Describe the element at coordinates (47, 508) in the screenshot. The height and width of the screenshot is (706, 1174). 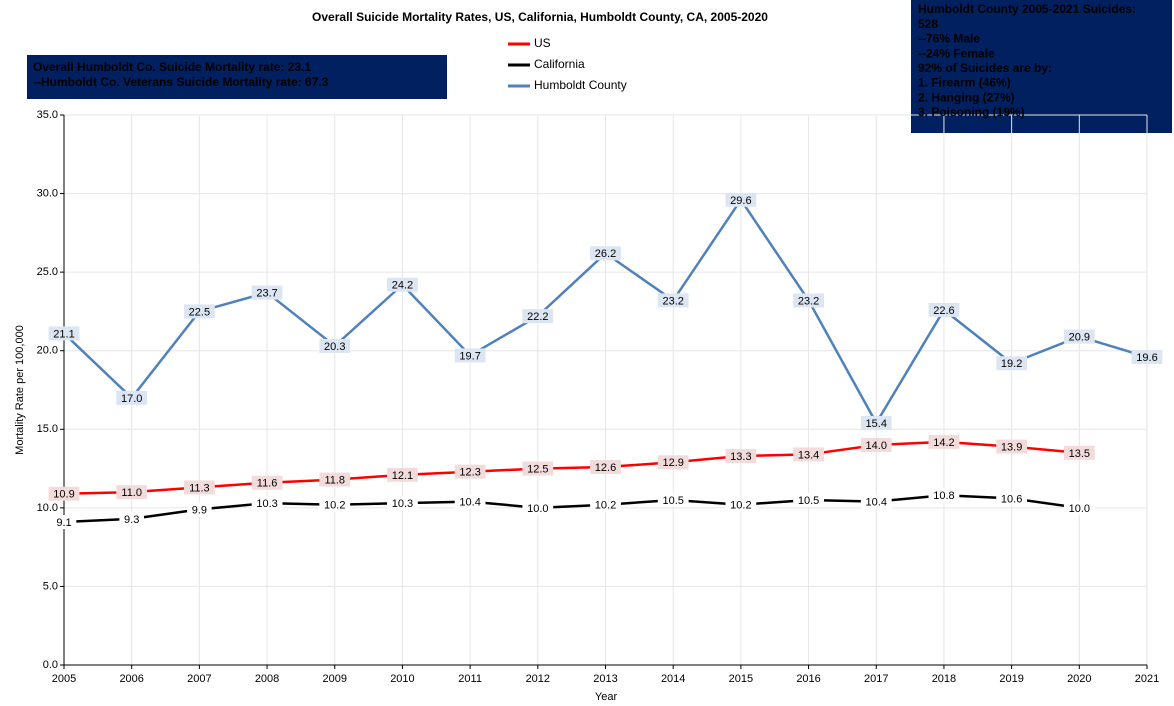
I see `y-tick-label: 10.0` at that location.